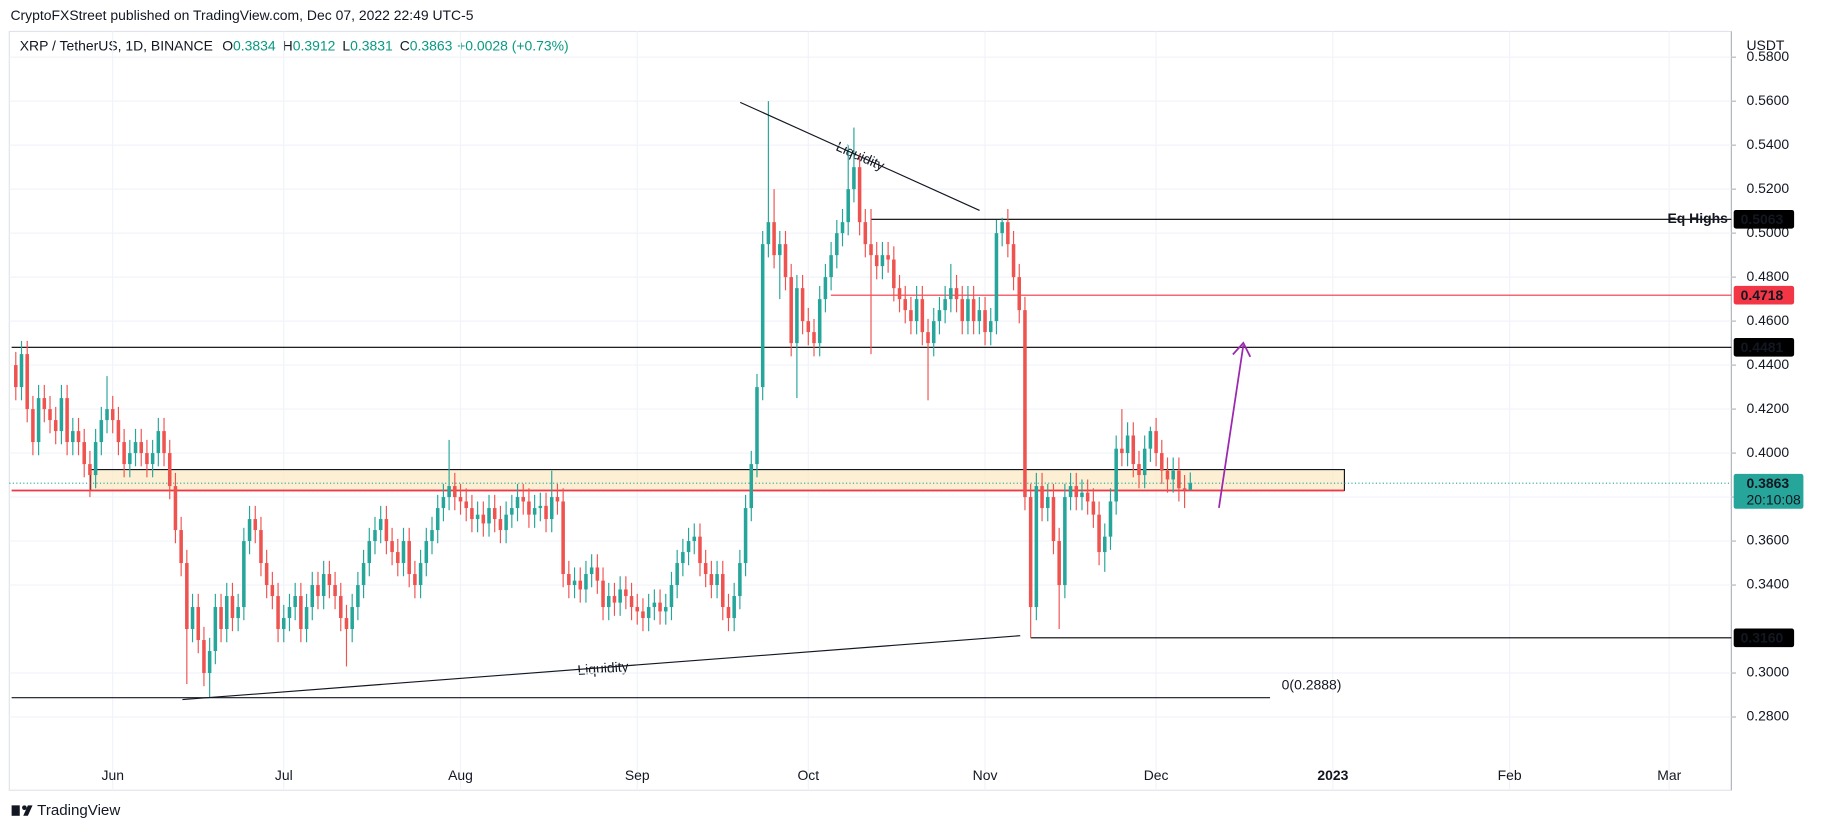 This screenshot has height=831, width=1822. What do you see at coordinates (1510, 775) in the screenshot?
I see `x-tick-label: Feb` at bounding box center [1510, 775].